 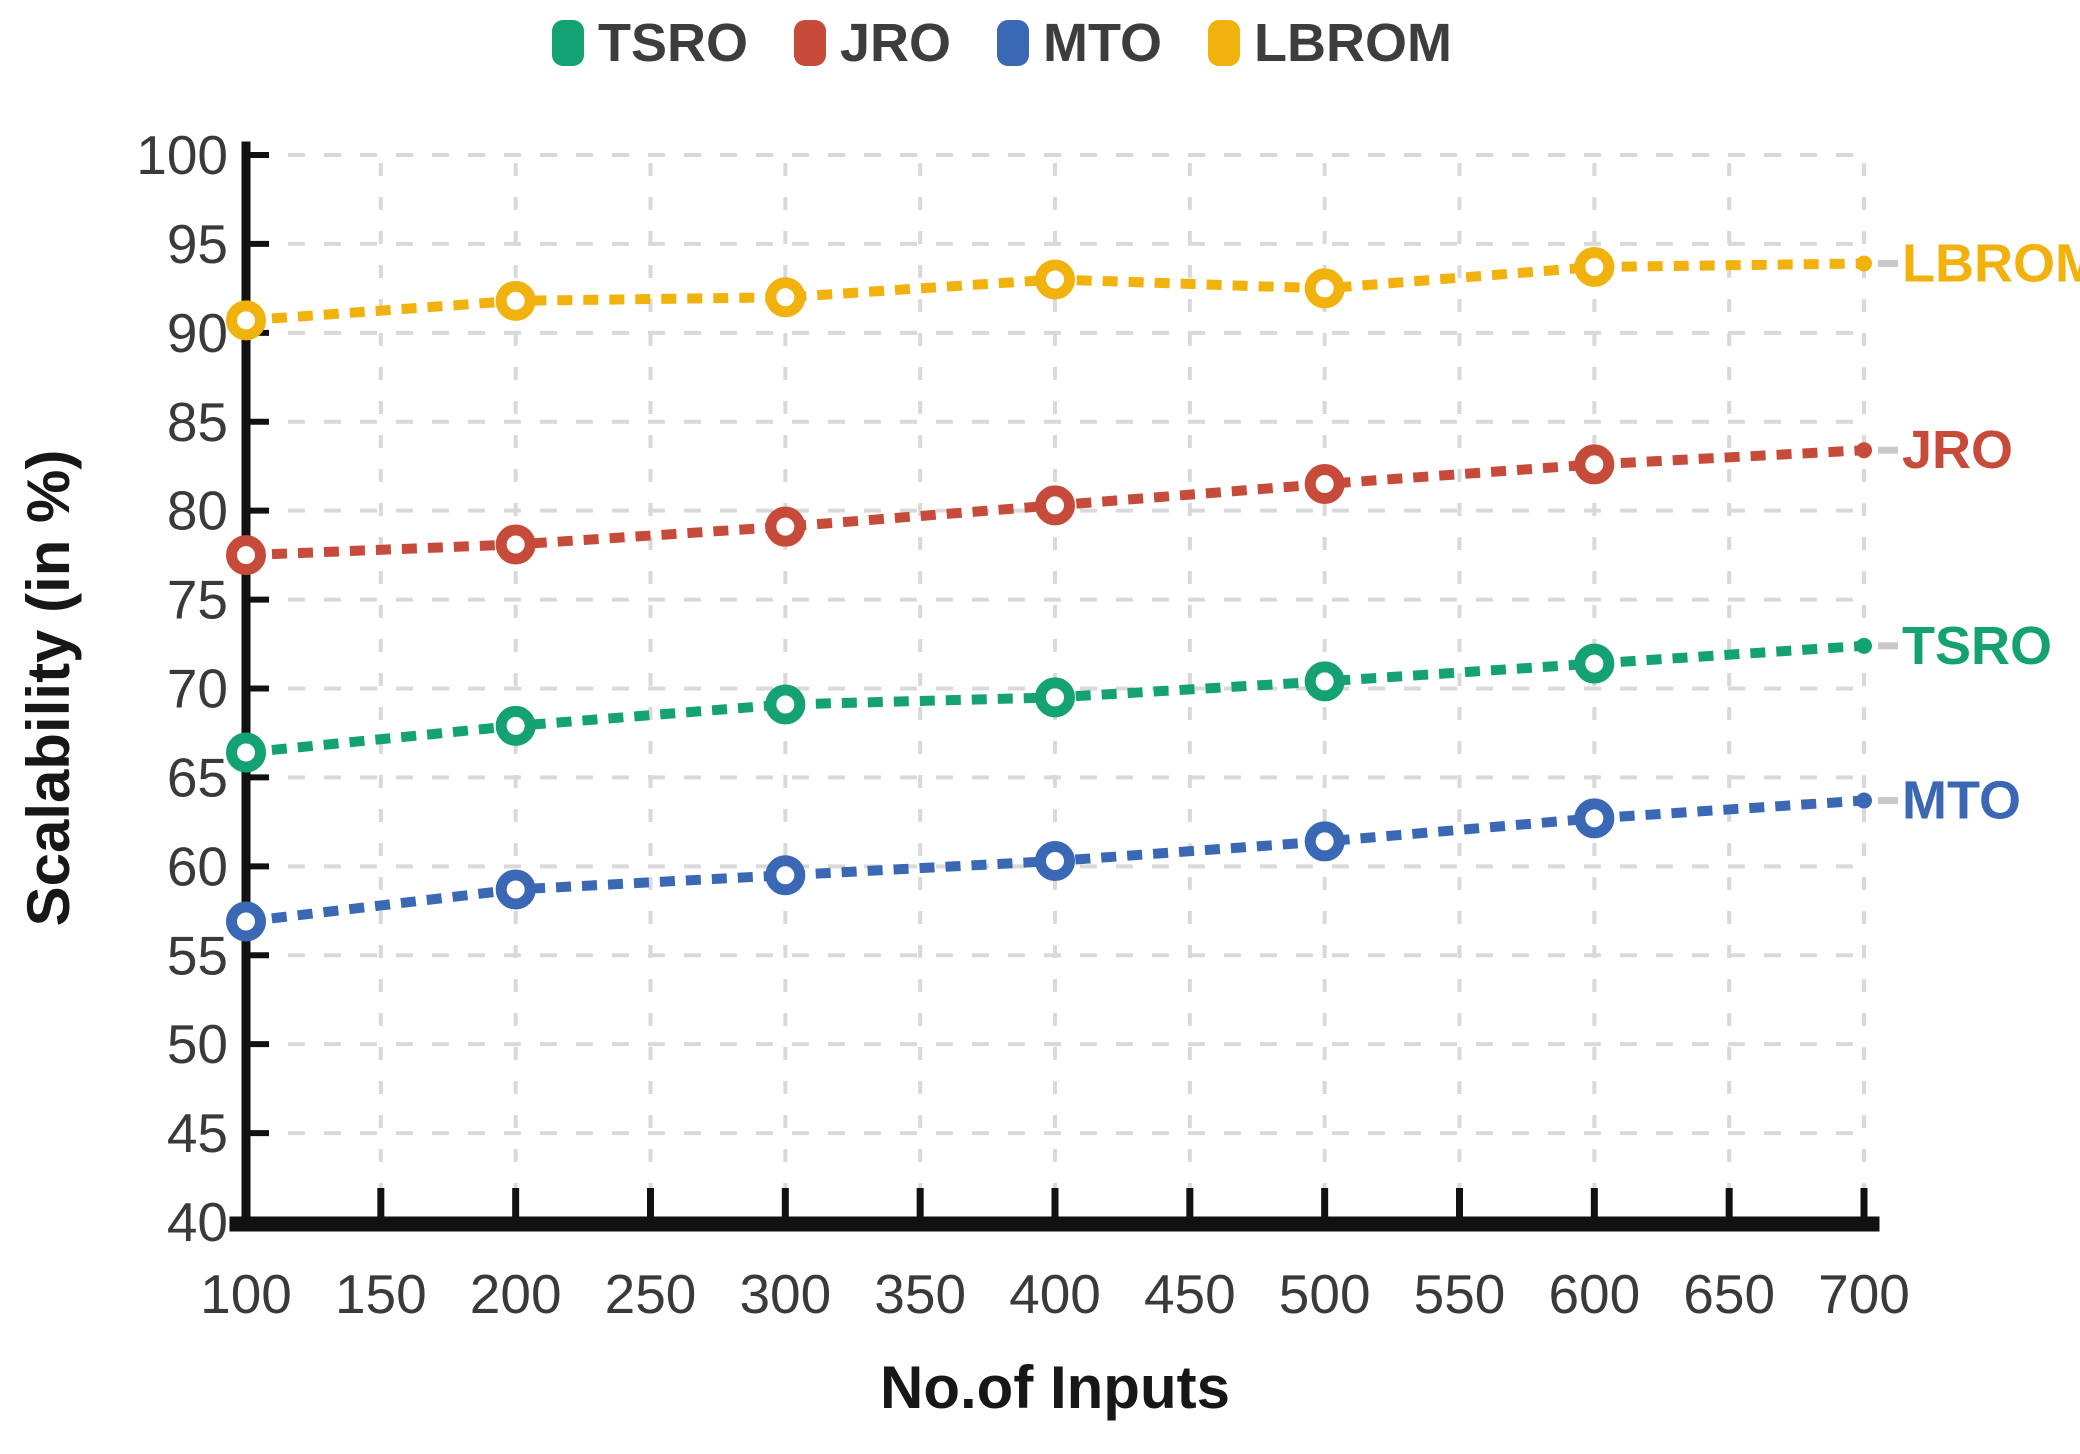 What do you see at coordinates (810, 43) in the screenshot?
I see `legend-swatch-JRO` at bounding box center [810, 43].